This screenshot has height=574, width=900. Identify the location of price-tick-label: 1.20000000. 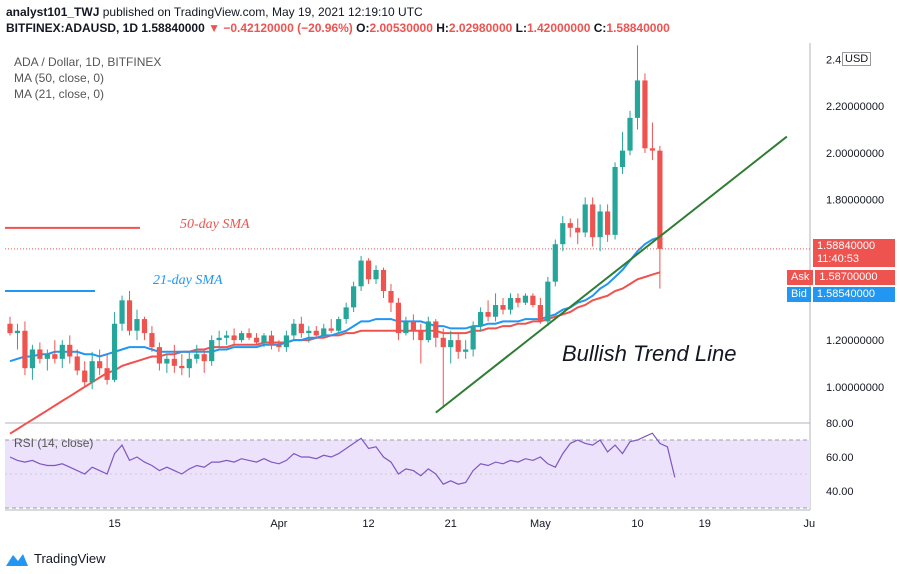
(855, 341).